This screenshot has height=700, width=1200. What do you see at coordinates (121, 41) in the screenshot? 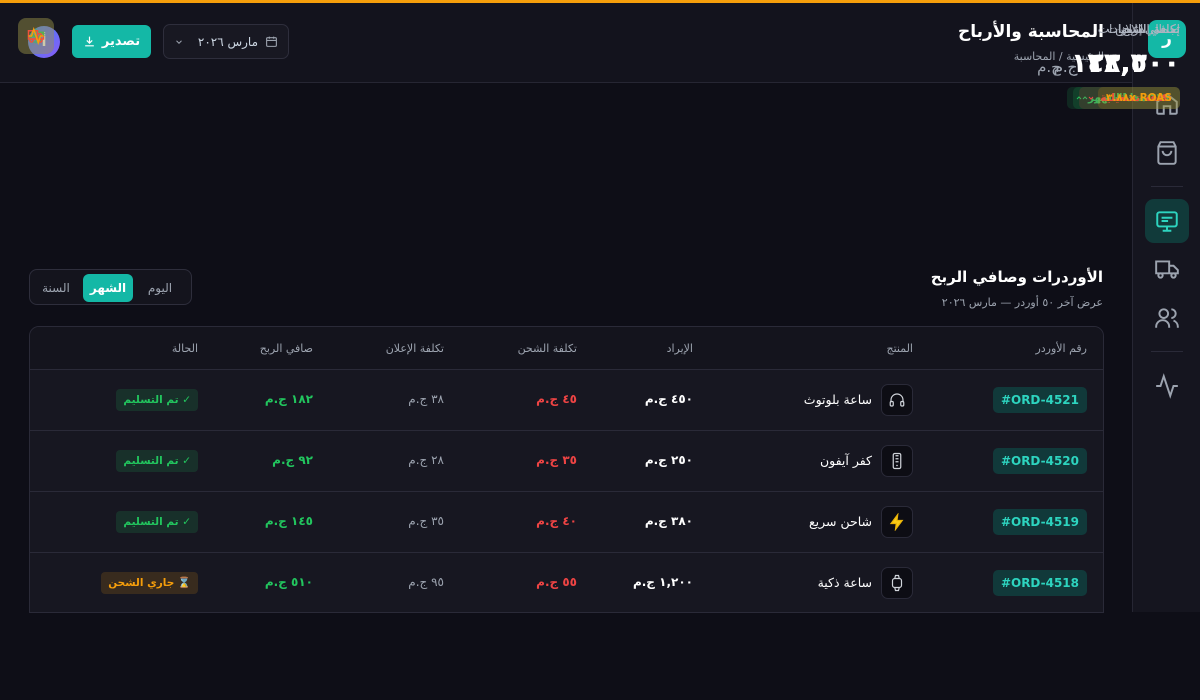
I see `export-label: تصدير` at bounding box center [121, 41].